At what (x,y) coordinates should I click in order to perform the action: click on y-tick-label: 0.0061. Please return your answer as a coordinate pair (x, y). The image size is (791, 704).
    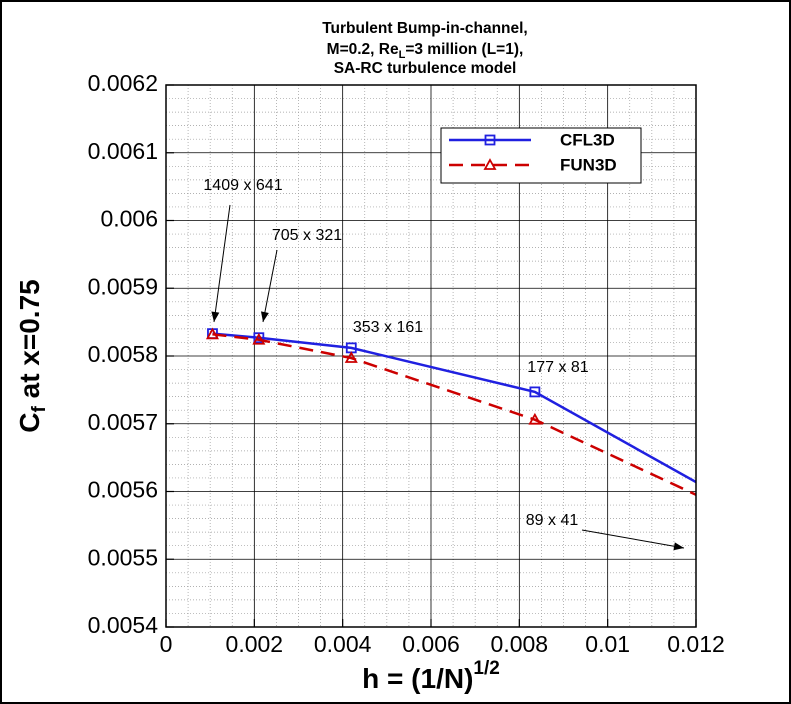
    Looking at the image, I should click on (123, 151).